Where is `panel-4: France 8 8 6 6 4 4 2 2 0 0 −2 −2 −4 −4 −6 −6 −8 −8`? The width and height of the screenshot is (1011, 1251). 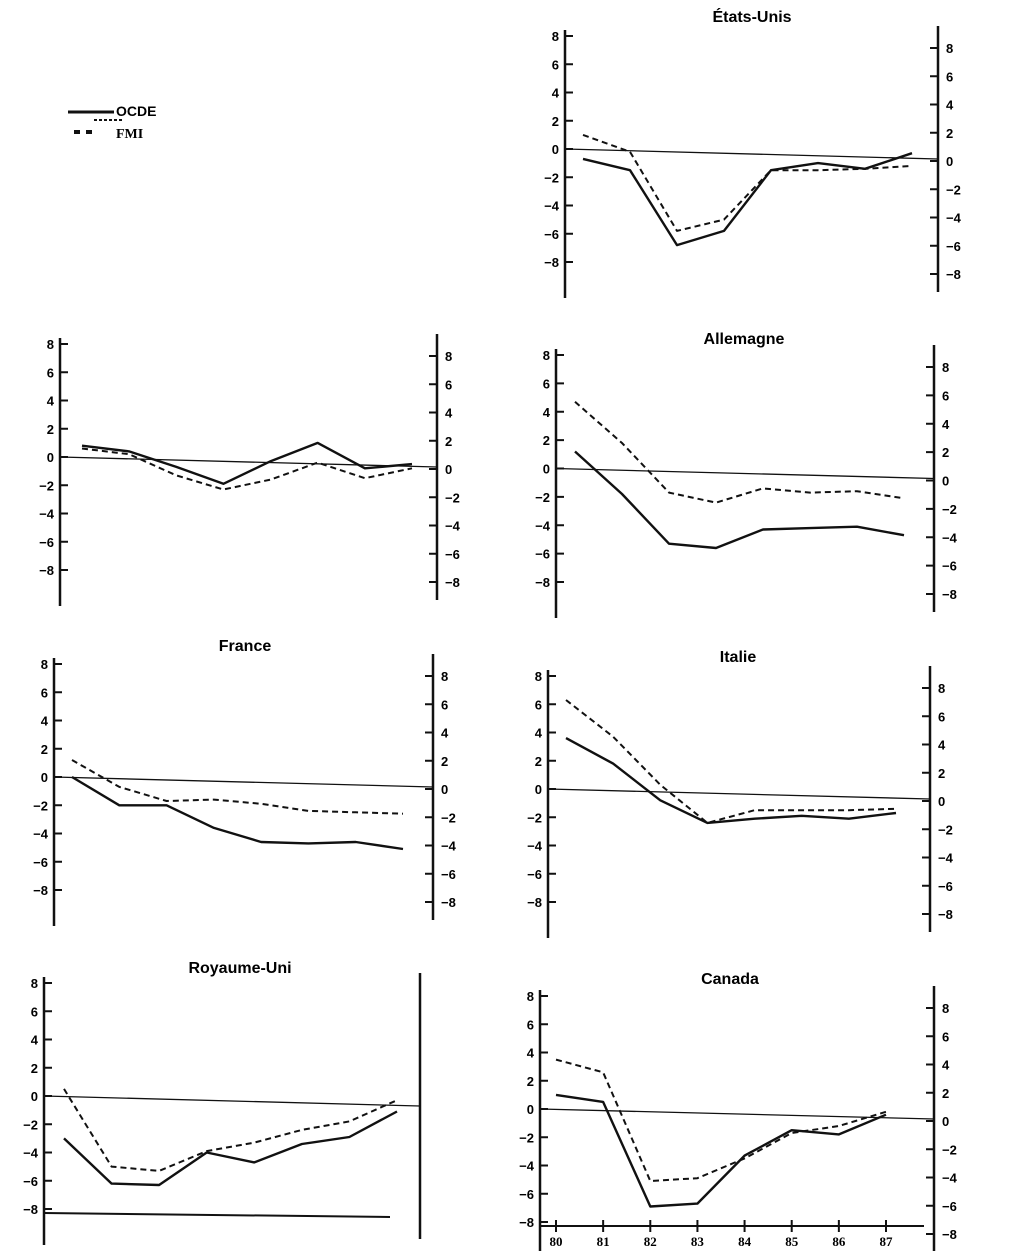
panel-4: France 8 8 6 6 4 4 2 2 0 0 −2 −2 −4 −4 −6 −6 −8 −8 is located at coordinates (245, 782).